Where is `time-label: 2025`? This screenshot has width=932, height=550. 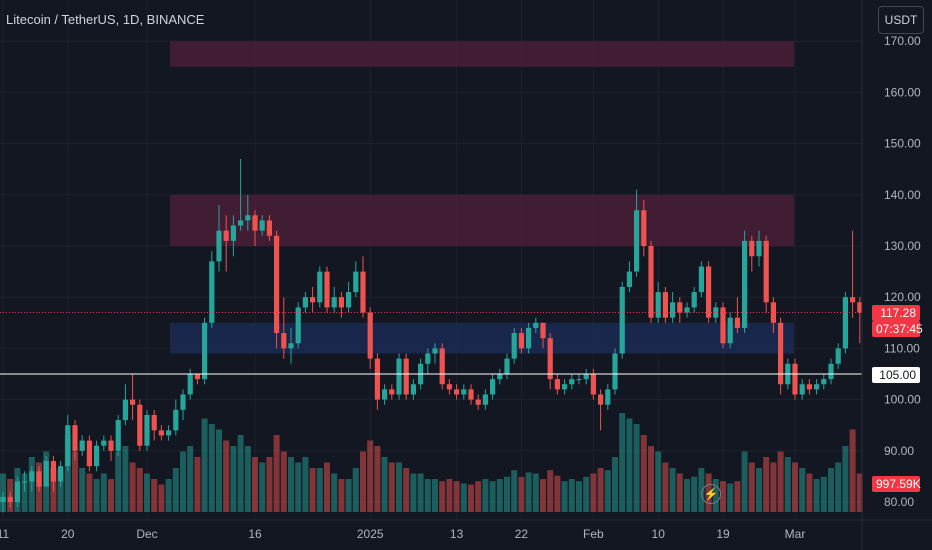 time-label: 2025 is located at coordinates (370, 534).